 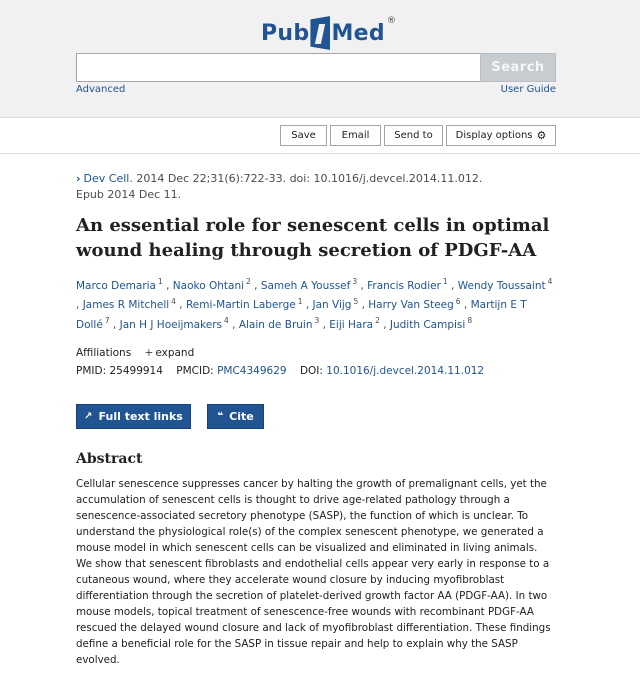 I want to click on author-name-link: Sameh A Youssef, so click(x=305, y=285).